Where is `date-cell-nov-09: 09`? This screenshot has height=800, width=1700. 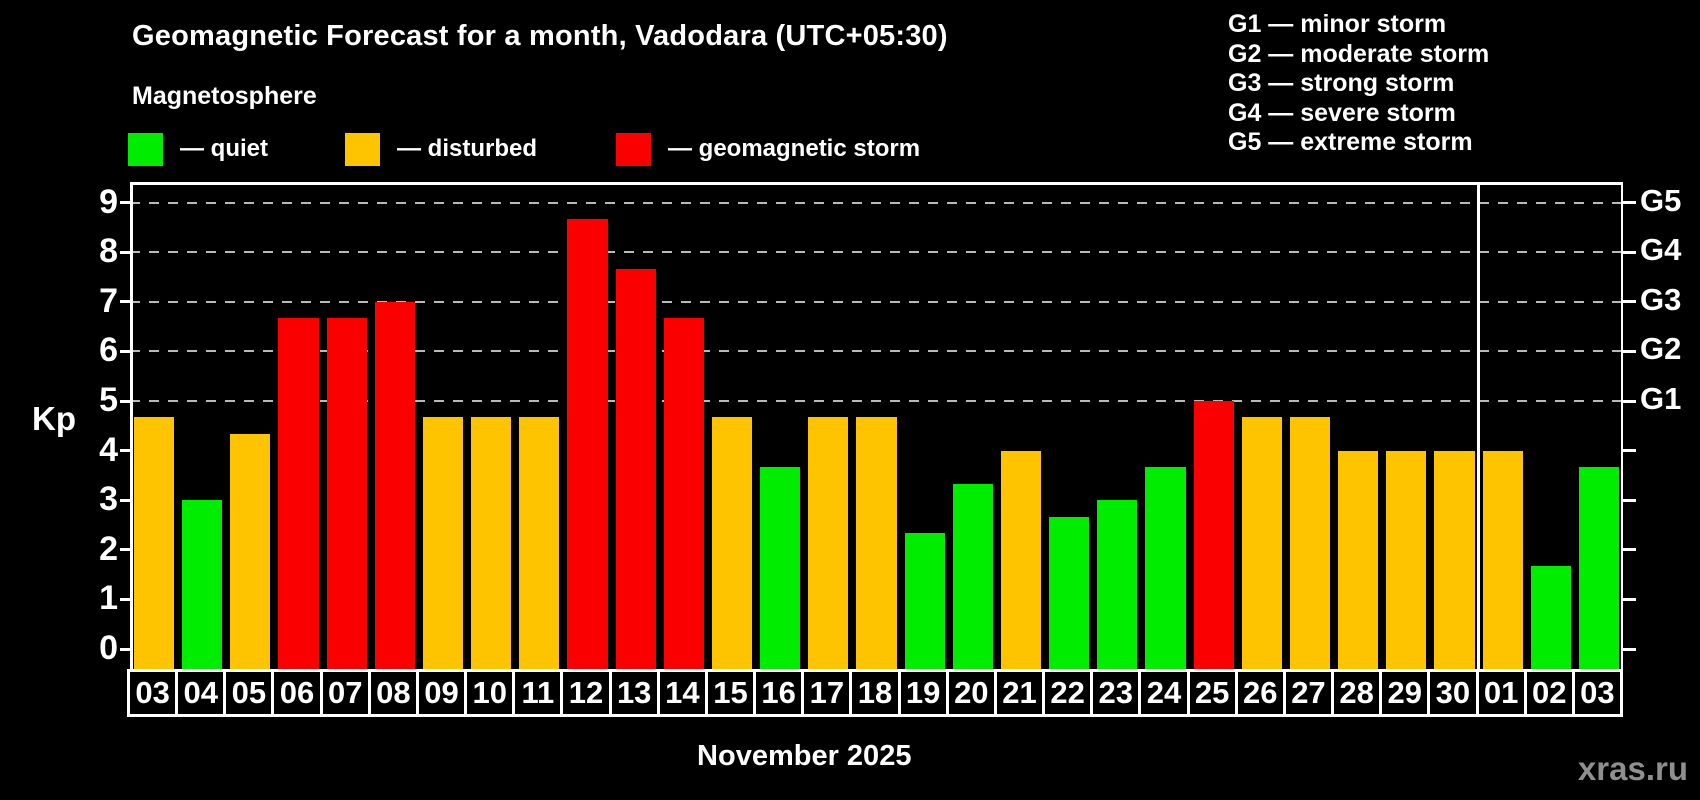
date-cell-nov-09: 09 is located at coordinates (441, 693).